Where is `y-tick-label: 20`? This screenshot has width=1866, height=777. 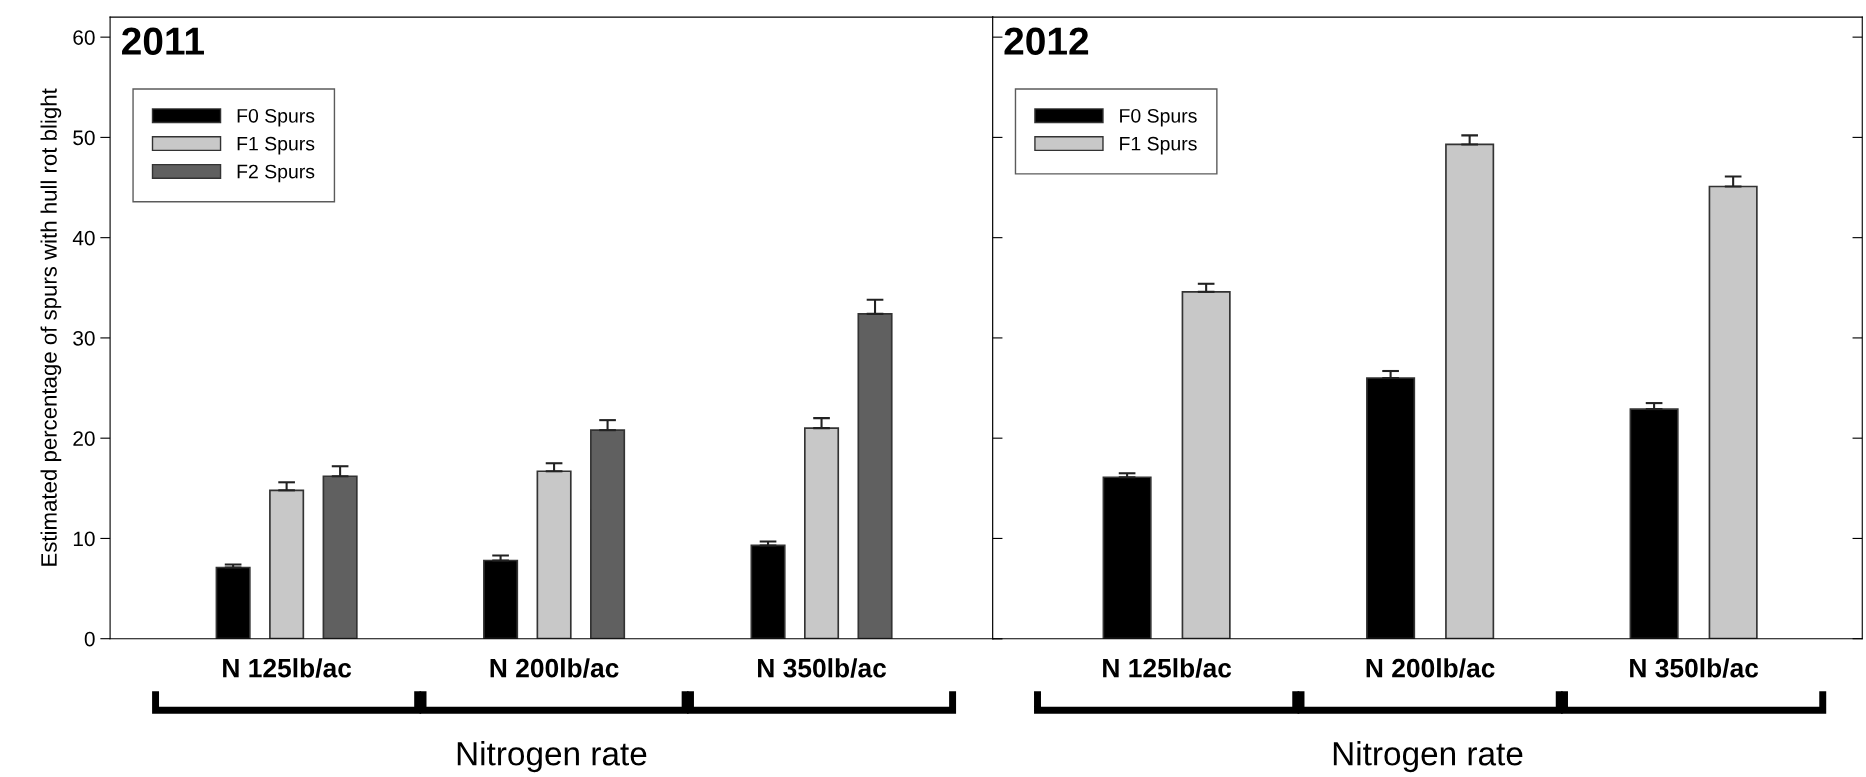
y-tick-label: 20 is located at coordinates (84, 438).